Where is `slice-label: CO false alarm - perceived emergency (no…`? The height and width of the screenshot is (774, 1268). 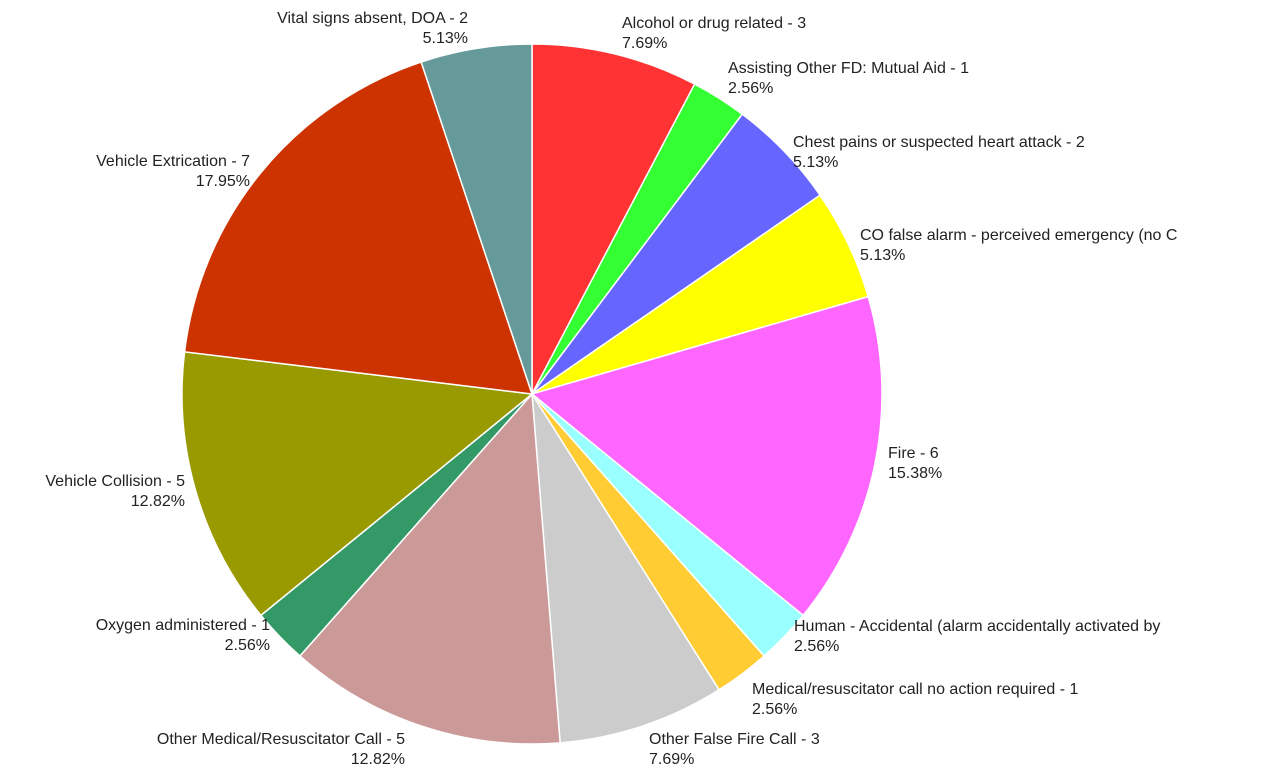
slice-label: CO false alarm - perceived emergency (no… is located at coordinates (1018, 235).